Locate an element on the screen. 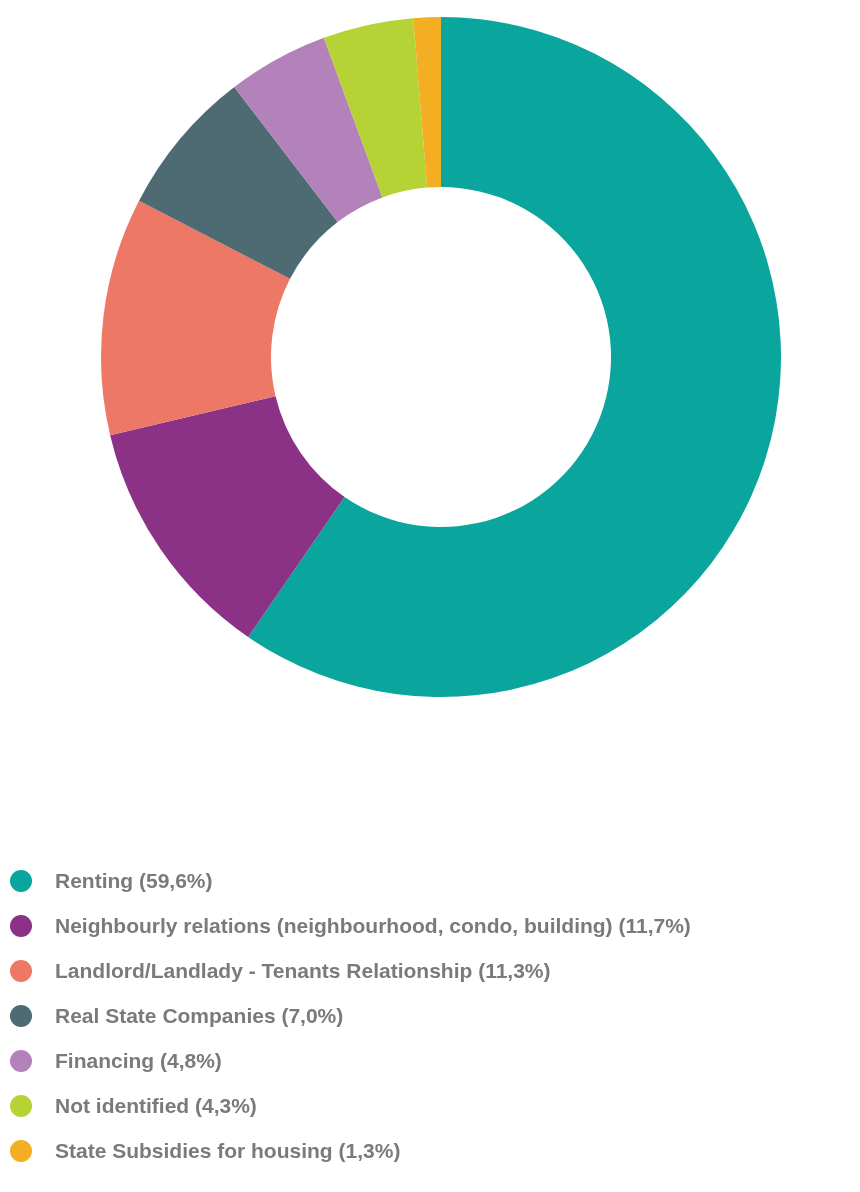 Image resolution: width=860 pixels, height=1192 pixels. legend-label: Renting is located at coordinates (94, 880).